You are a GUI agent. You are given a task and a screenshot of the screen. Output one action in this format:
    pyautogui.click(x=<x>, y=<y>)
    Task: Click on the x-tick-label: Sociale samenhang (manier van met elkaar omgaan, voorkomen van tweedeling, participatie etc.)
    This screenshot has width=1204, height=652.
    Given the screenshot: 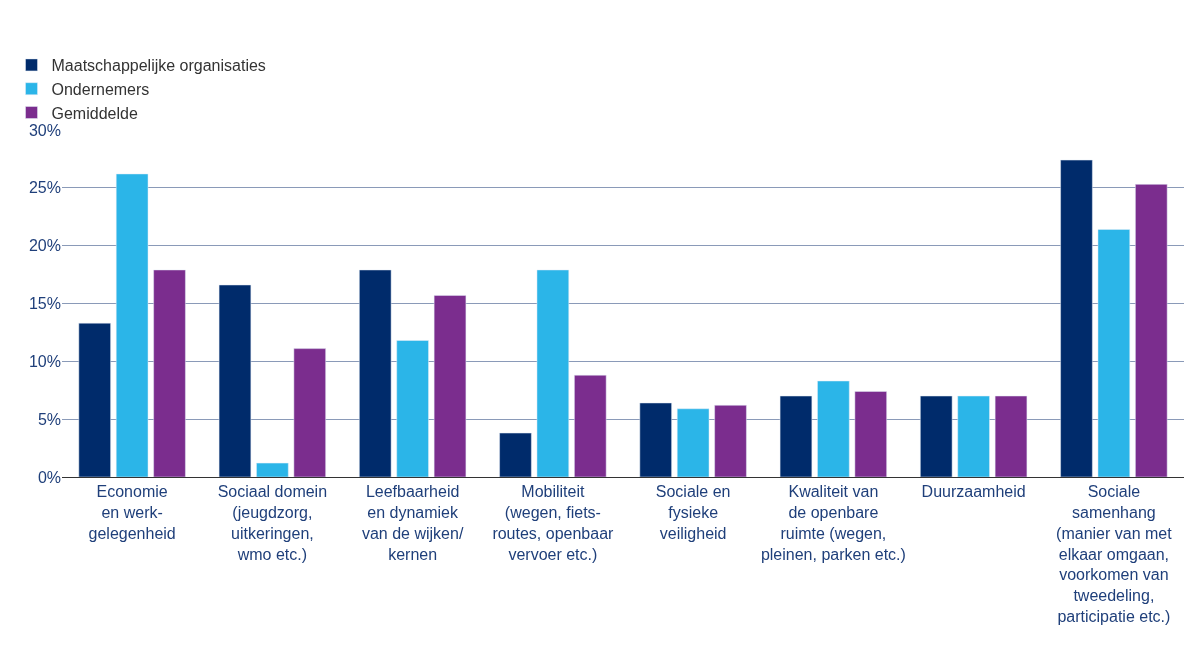 What is the action you would take?
    pyautogui.click(x=1114, y=554)
    